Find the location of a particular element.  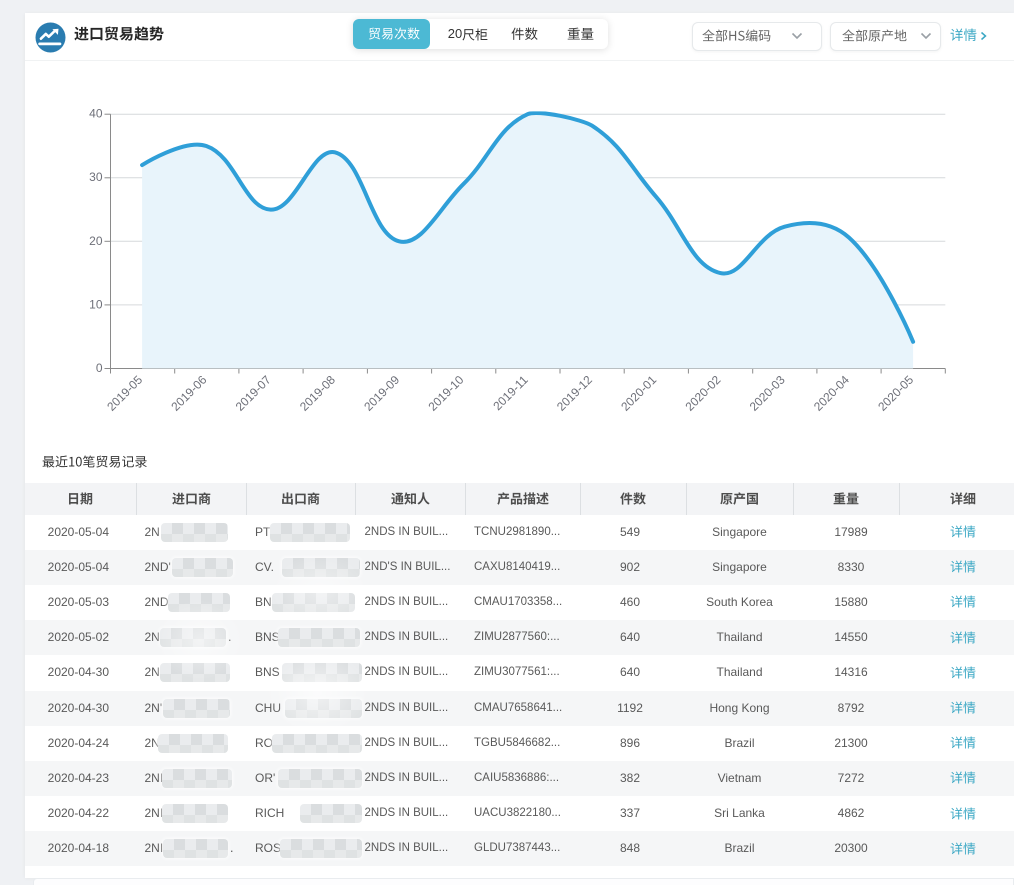

svg-text: 2020-01 is located at coordinates (638, 392).